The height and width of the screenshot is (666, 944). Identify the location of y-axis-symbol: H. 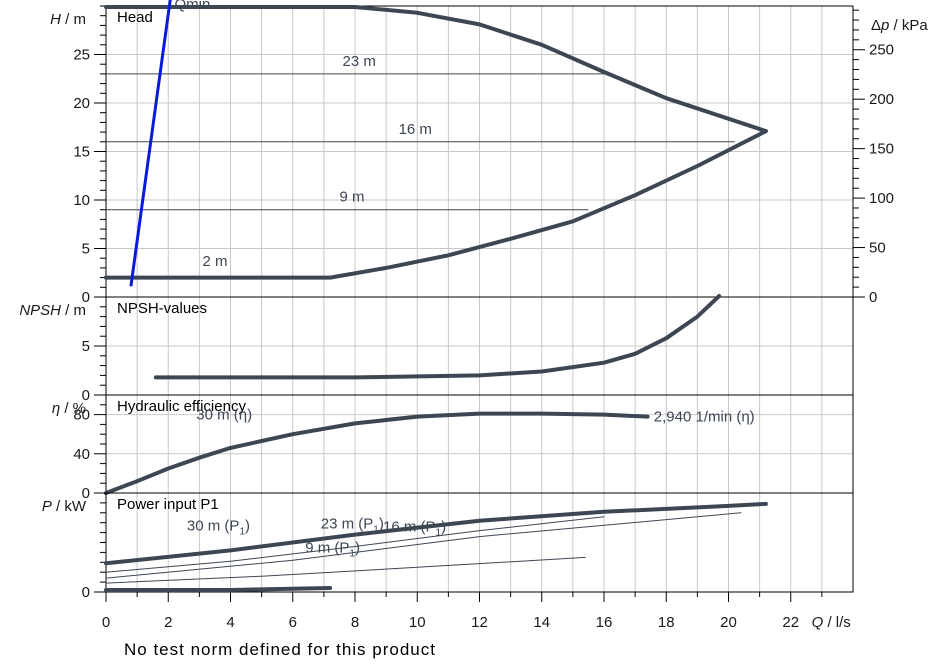
(55, 19).